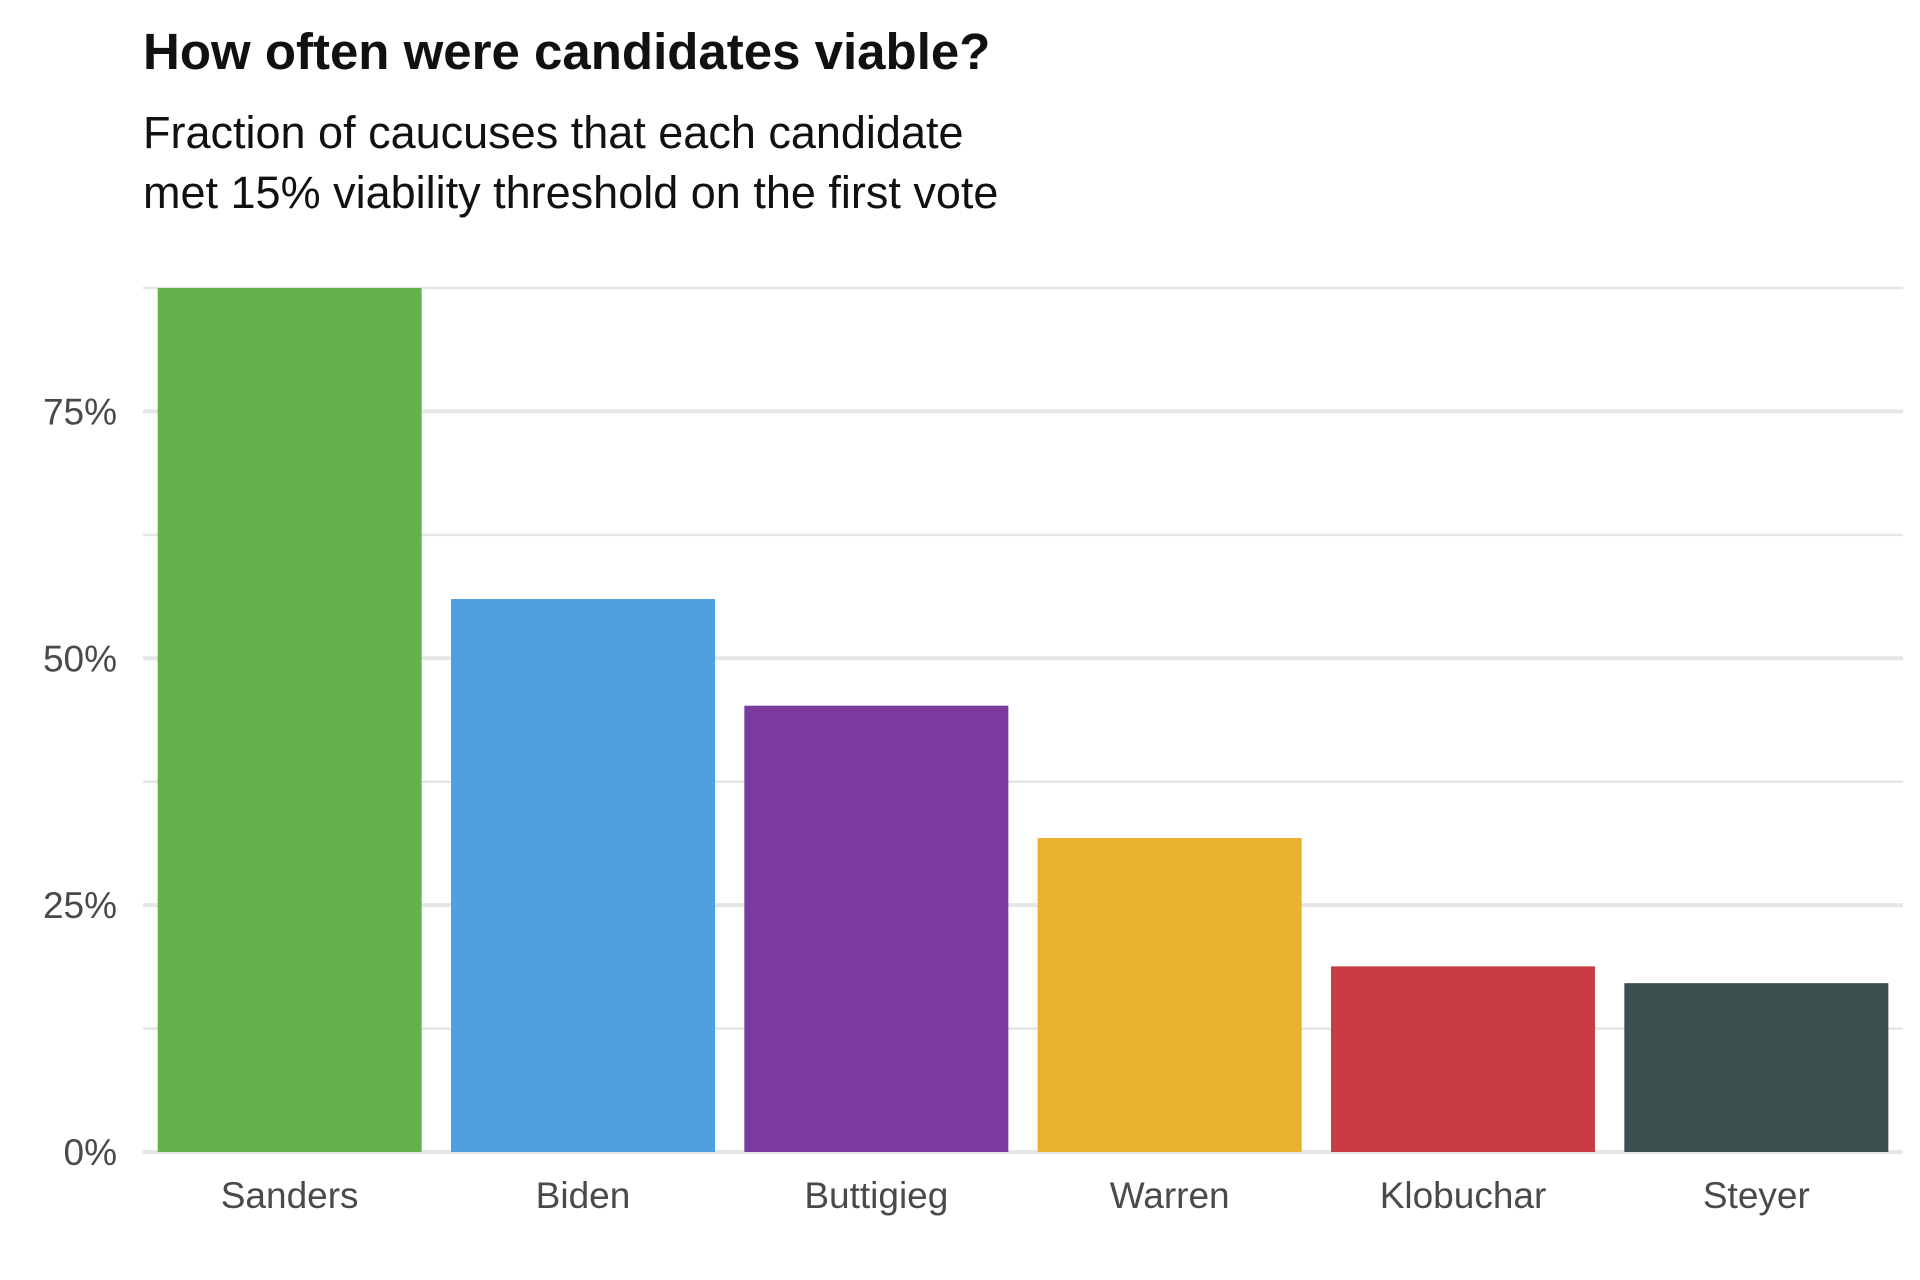  Describe the element at coordinates (1170, 1195) in the screenshot. I see `x-tick-label-warren: Warren` at that location.